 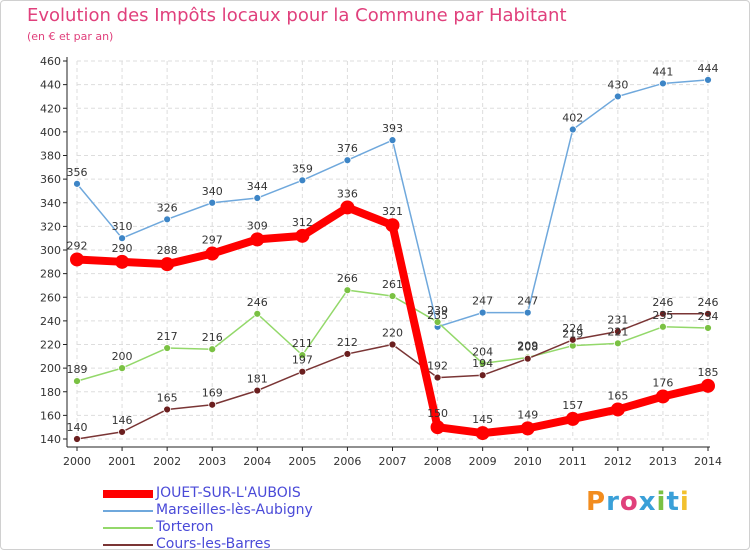 What do you see at coordinates (708, 302) in the screenshot?
I see `series-4-data-label: 246` at bounding box center [708, 302].